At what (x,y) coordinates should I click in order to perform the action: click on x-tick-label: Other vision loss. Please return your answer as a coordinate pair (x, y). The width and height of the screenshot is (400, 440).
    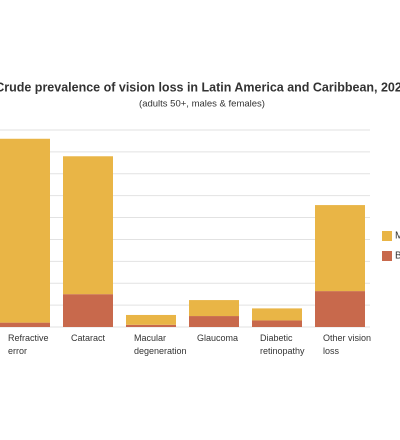
    Looking at the image, I should click on (347, 344).